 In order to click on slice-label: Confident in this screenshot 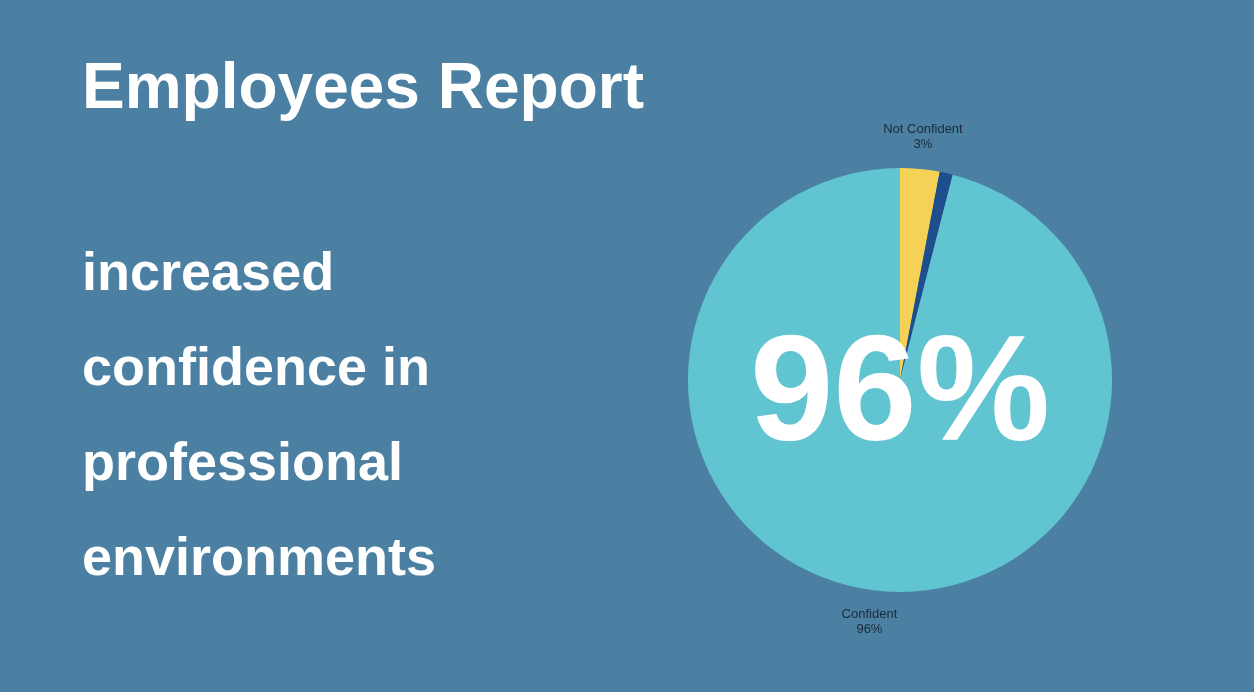, I will do `click(869, 614)`.